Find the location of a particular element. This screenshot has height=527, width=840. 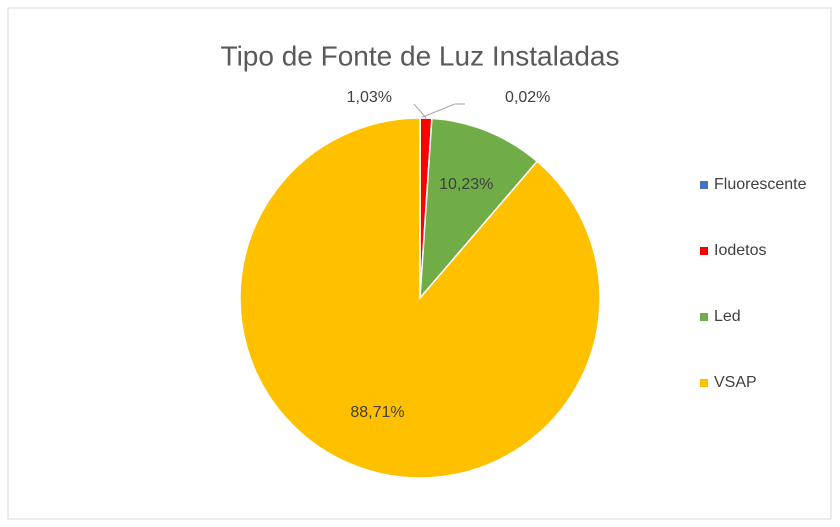

legend-label: Iodetos is located at coordinates (740, 250).